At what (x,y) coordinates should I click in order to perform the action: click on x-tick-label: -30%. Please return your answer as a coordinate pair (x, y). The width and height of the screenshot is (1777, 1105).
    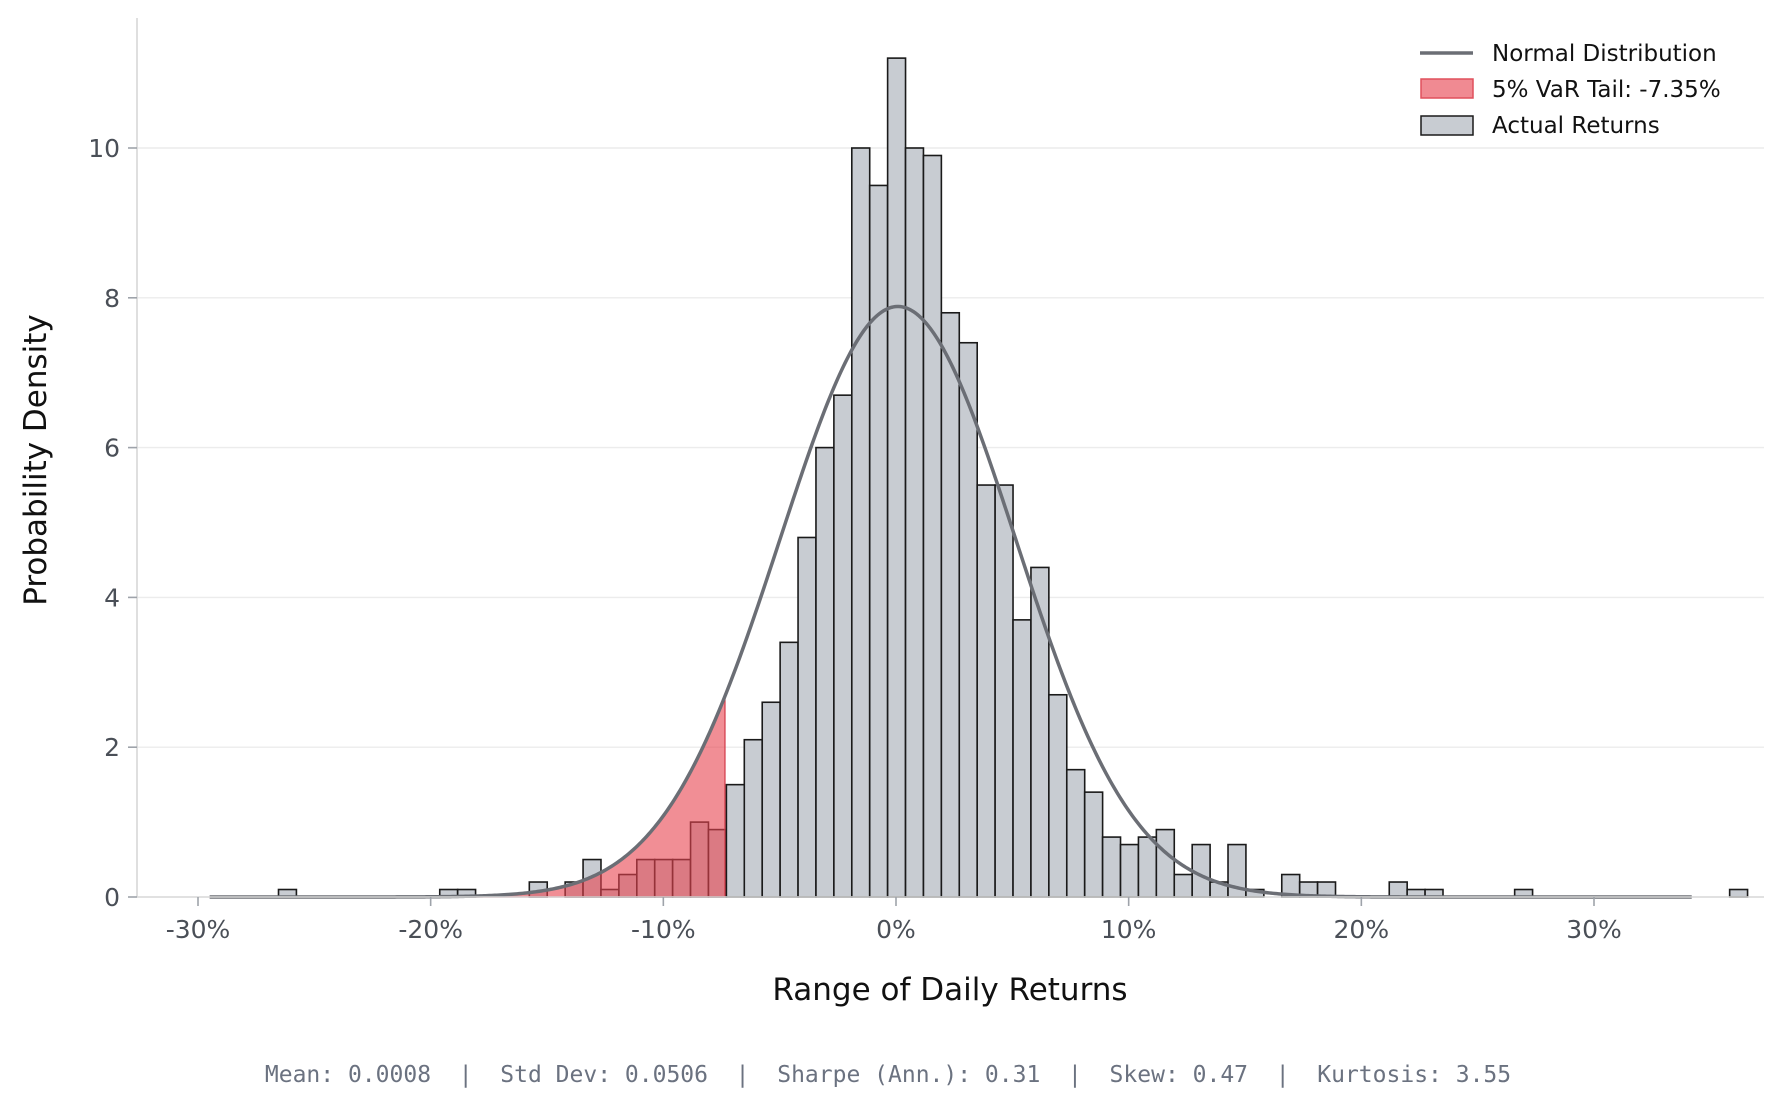
    Looking at the image, I should click on (198, 929).